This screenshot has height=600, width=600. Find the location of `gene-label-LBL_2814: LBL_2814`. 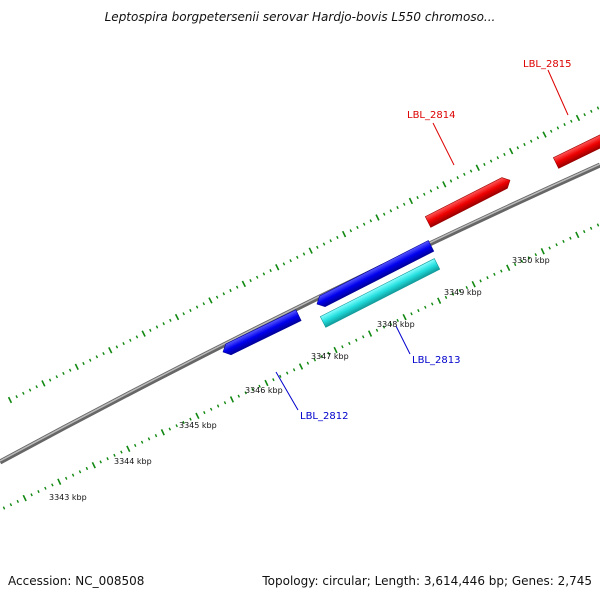

gene-label-LBL_2814: LBL_2814 is located at coordinates (431, 115).